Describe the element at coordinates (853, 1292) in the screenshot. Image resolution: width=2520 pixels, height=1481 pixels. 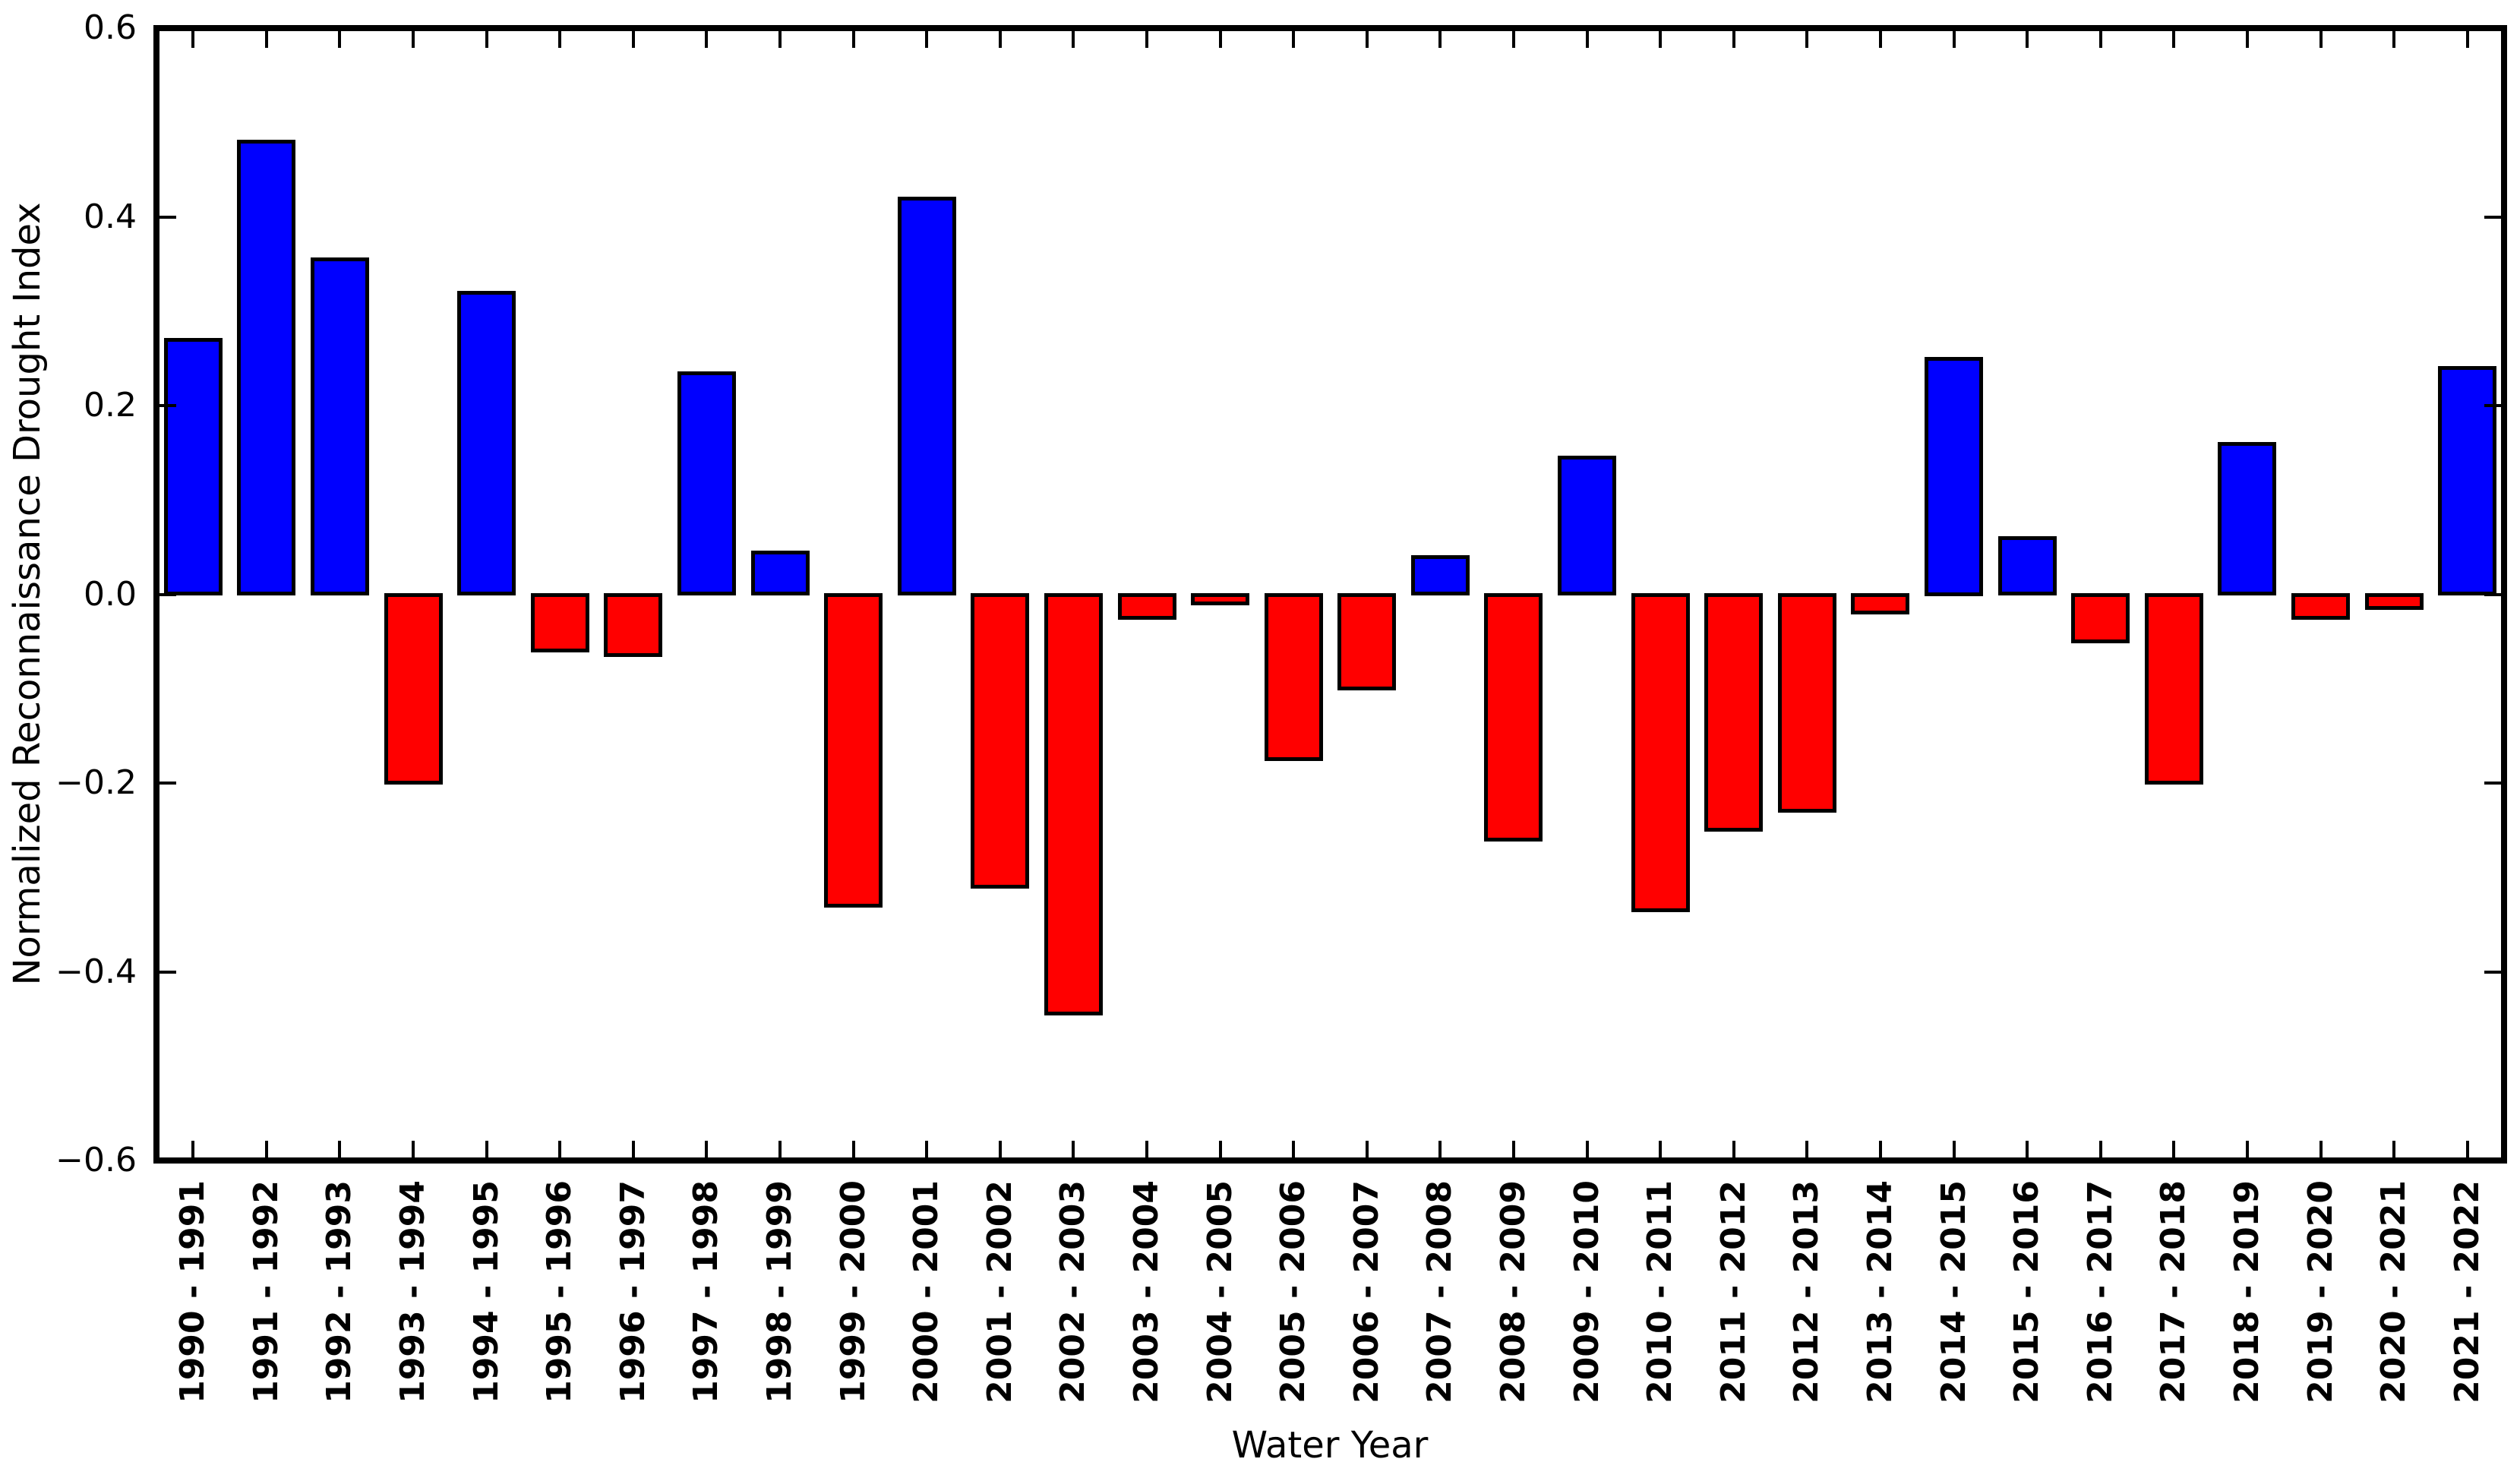
I see `x-tick-label: 1999 - 2000` at that location.